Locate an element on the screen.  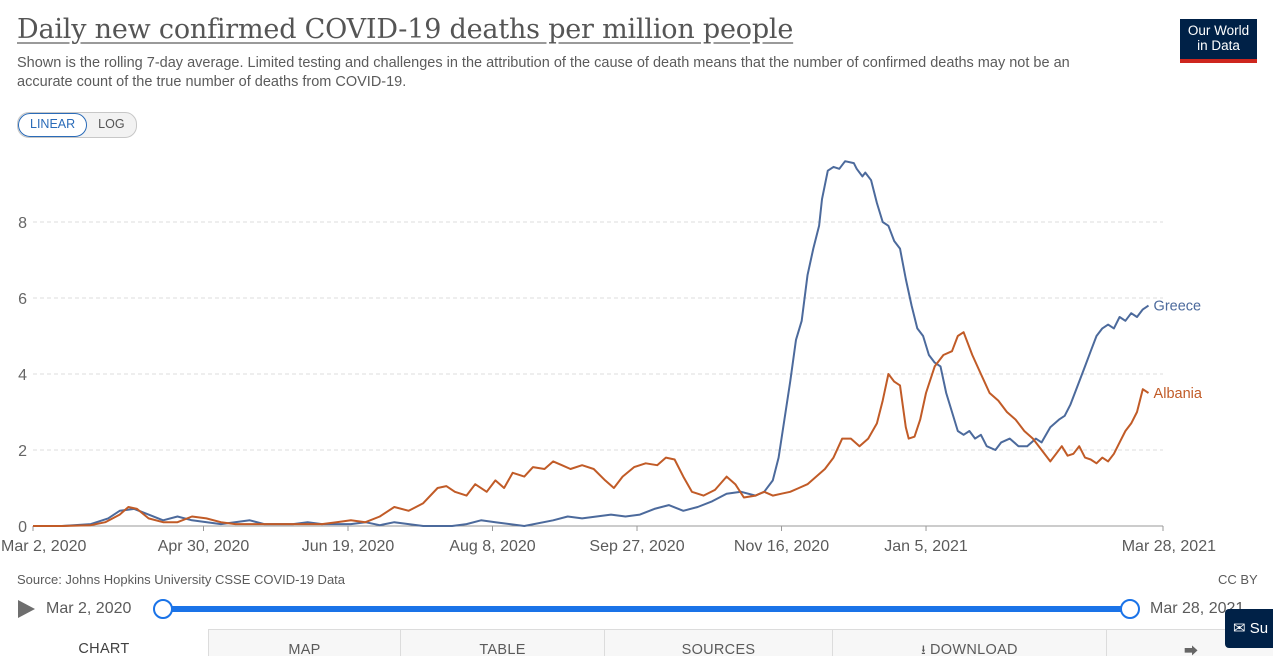
tab-bar: CHART MAP TABLE SOURCES ⭳ DOWNLOAD is located at coordinates (636, 643).